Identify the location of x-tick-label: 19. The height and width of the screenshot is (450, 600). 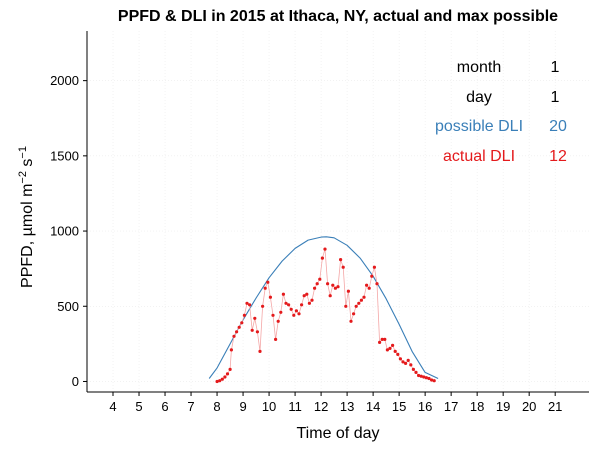
(503, 406).